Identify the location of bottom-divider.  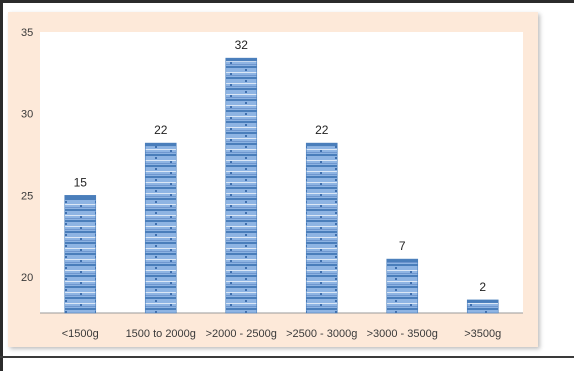
(287, 357).